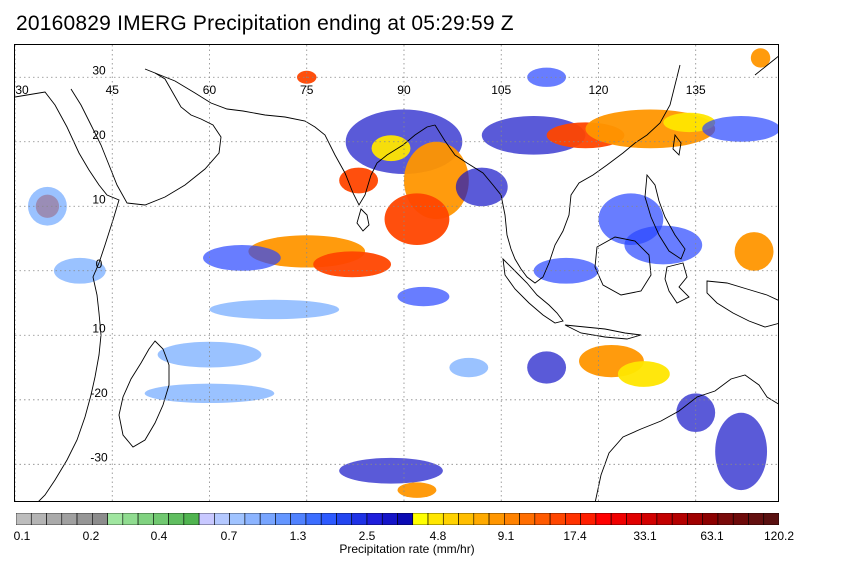 This screenshot has width=865, height=571. I want to click on lon-tick-label: 120, so click(598, 90).